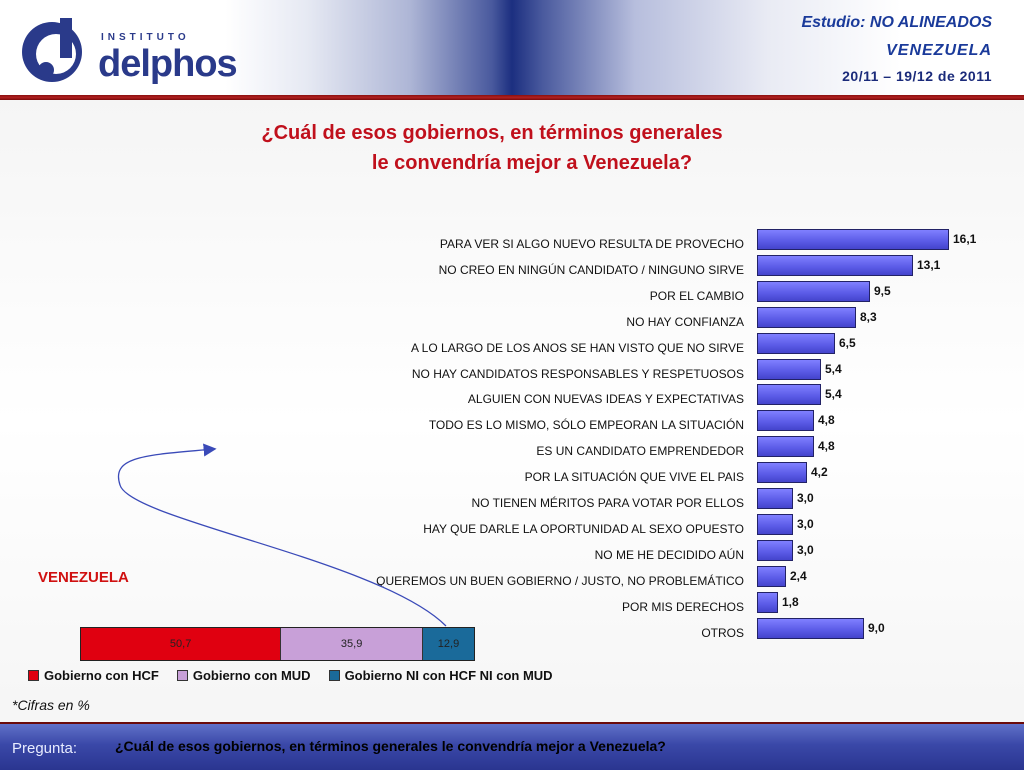 Image resolution: width=1024 pixels, height=770 pixels. Describe the element at coordinates (448, 675) in the screenshot. I see `legend-label: Gobierno NI con HCF NI con MUD` at that location.